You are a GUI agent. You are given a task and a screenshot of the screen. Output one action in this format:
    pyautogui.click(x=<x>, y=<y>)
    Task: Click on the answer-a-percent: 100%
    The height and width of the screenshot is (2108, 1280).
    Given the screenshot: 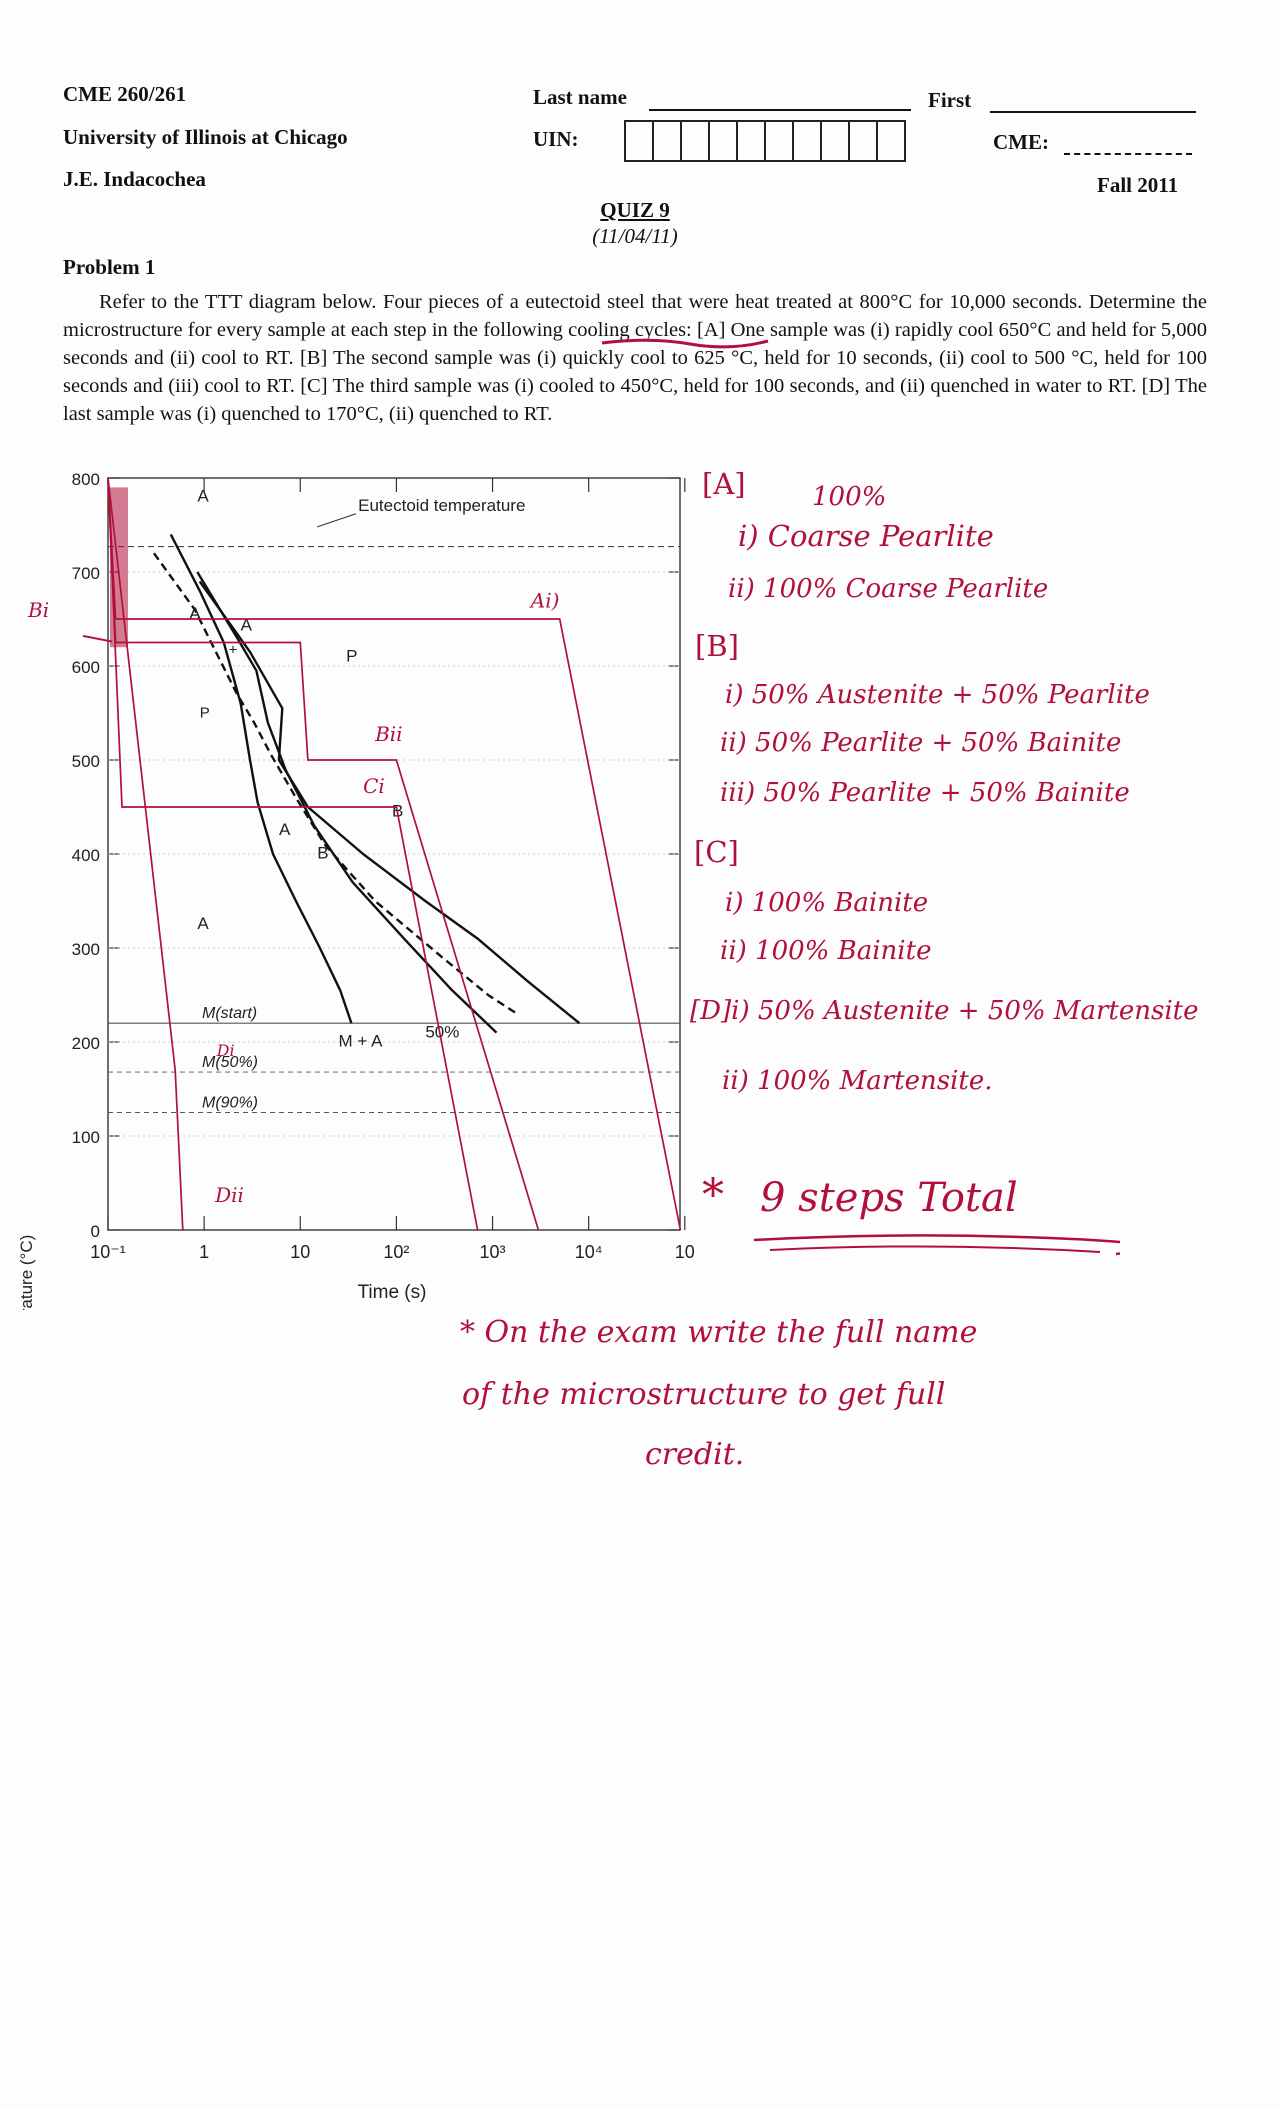 What is the action you would take?
    pyautogui.click(x=849, y=497)
    